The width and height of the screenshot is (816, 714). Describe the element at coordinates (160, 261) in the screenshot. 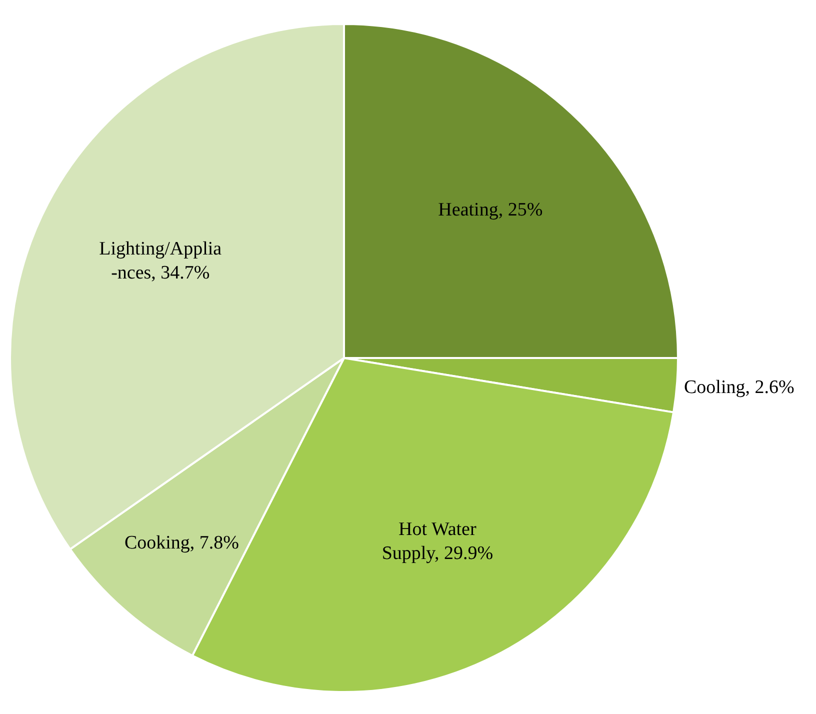

I see `slice-label: Lighting/Applia -nces, 34.7%` at that location.